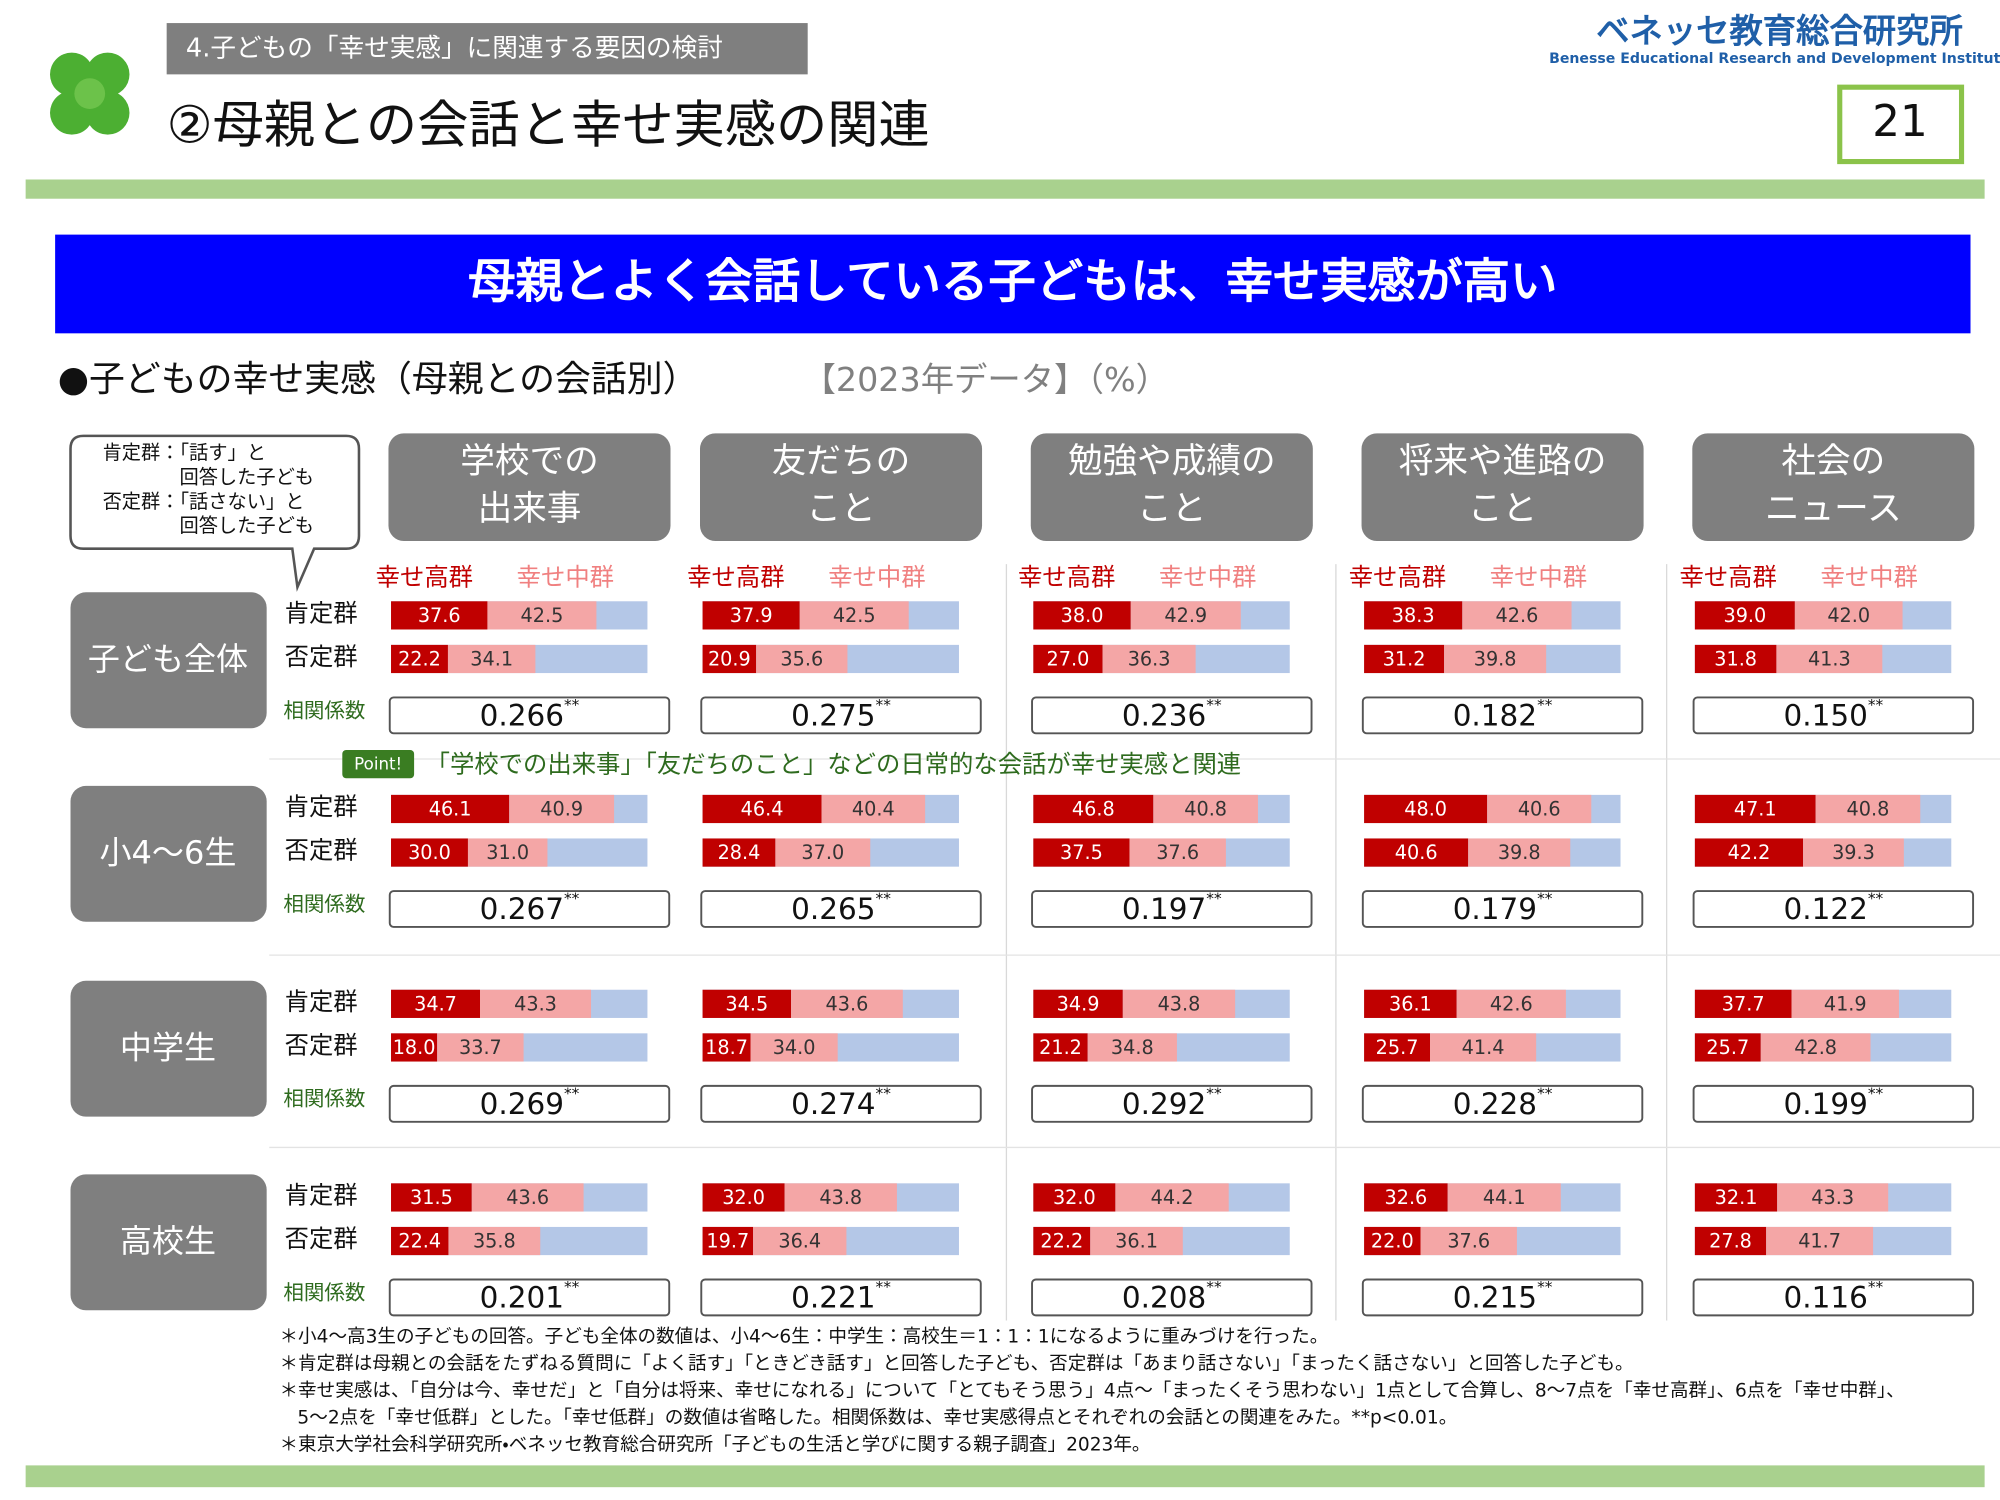  What do you see at coordinates (507, 852) in the screenshot?
I see `bar-value-label: 31.0` at bounding box center [507, 852].